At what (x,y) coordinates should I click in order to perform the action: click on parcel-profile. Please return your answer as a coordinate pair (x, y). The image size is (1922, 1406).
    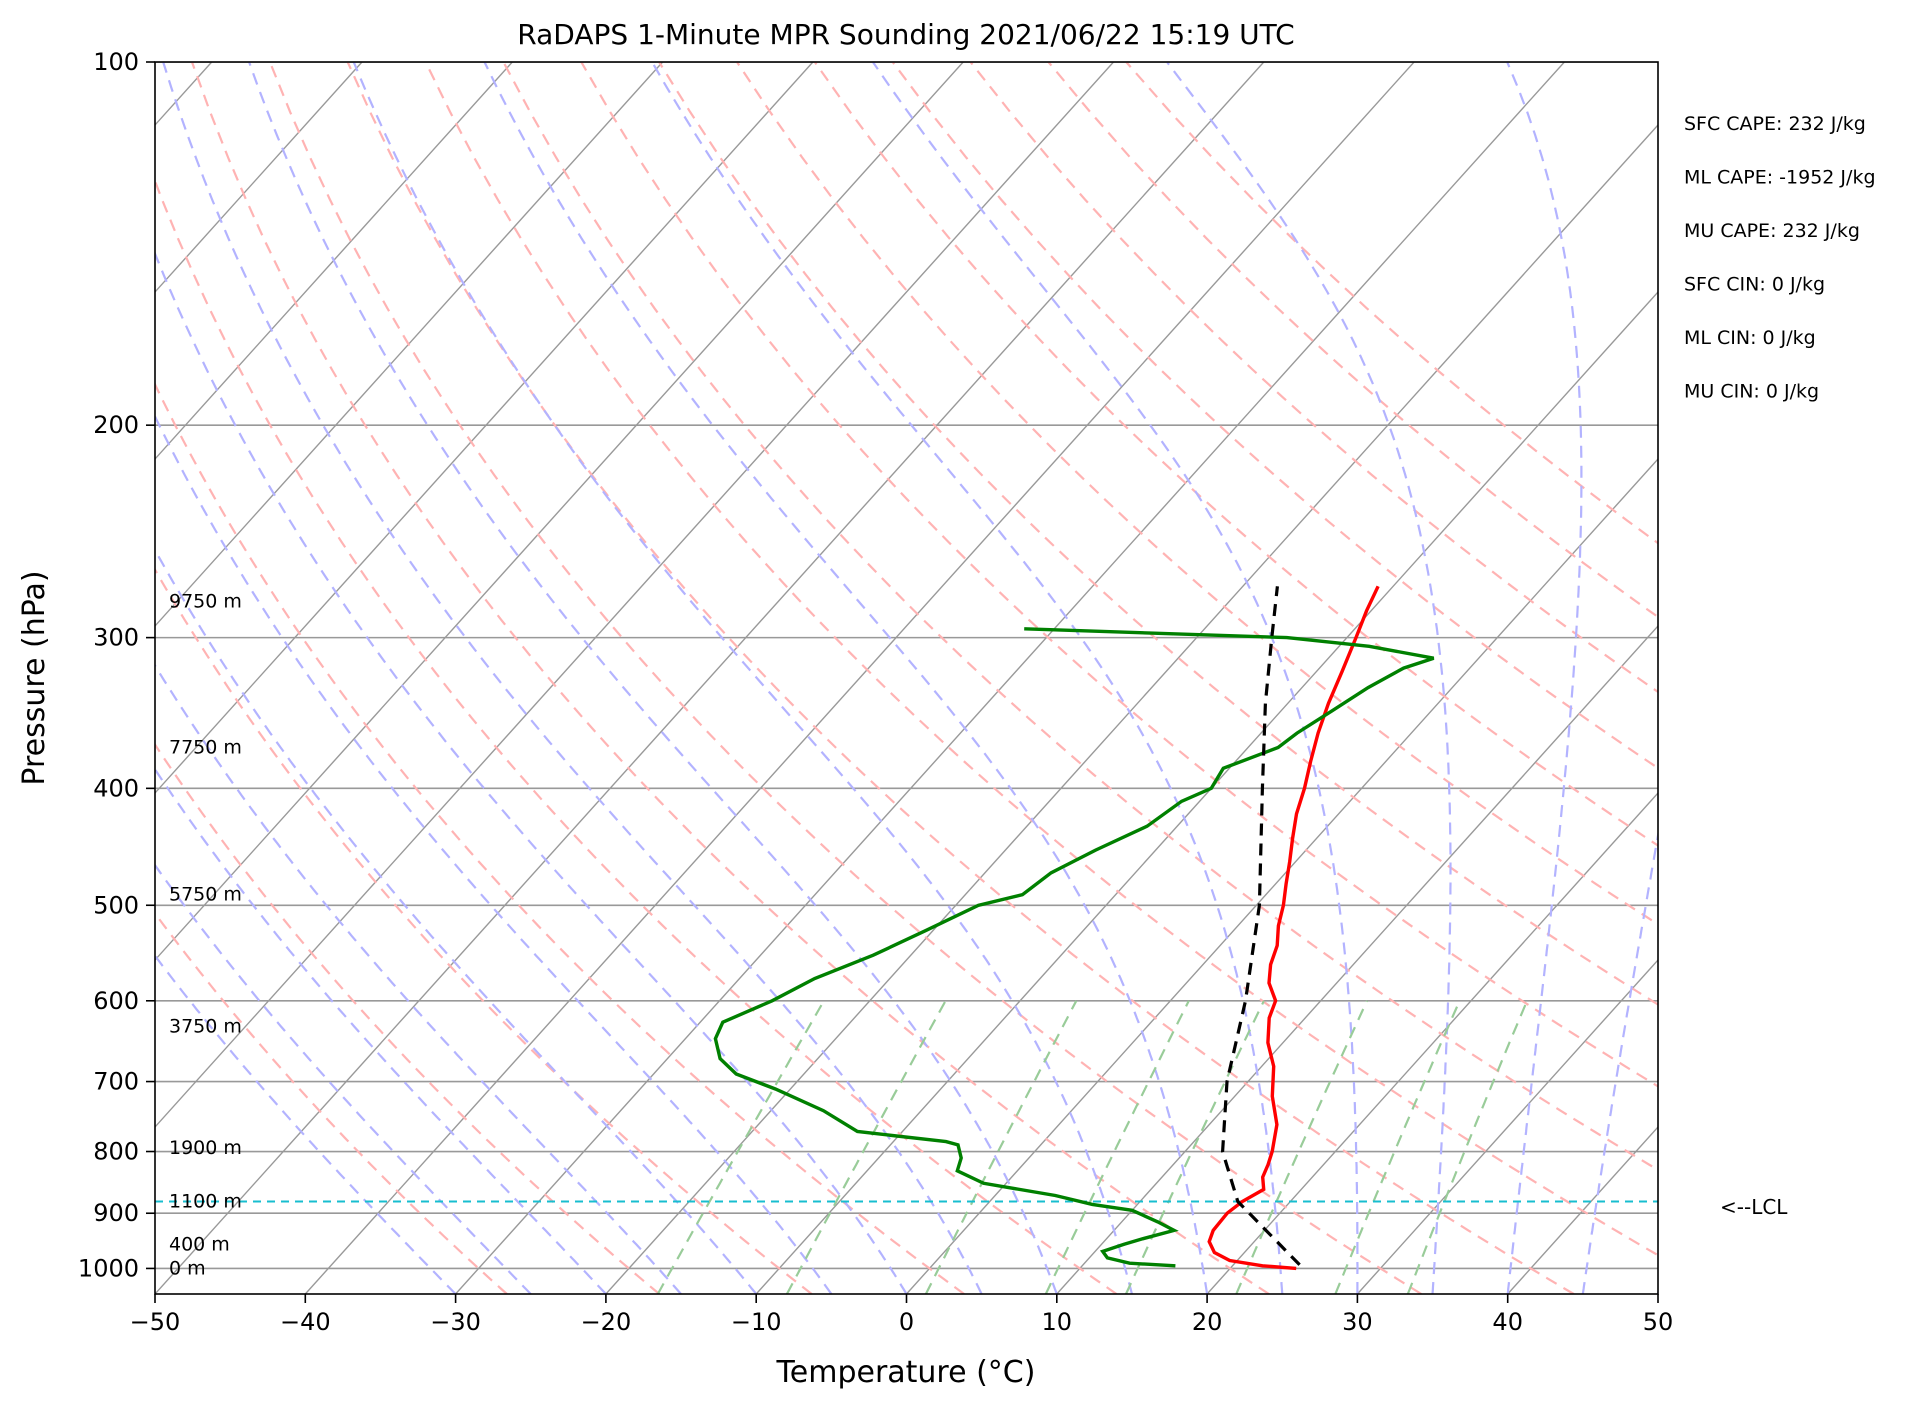
    Looking at the image, I should click on (1260, 926).